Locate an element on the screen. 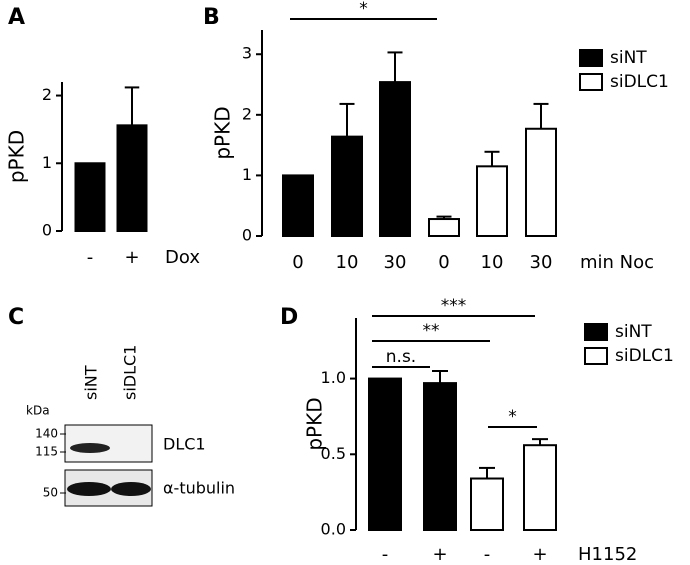 The height and width of the screenshot is (565, 690). marker-label: 115 is located at coordinates (46, 452).